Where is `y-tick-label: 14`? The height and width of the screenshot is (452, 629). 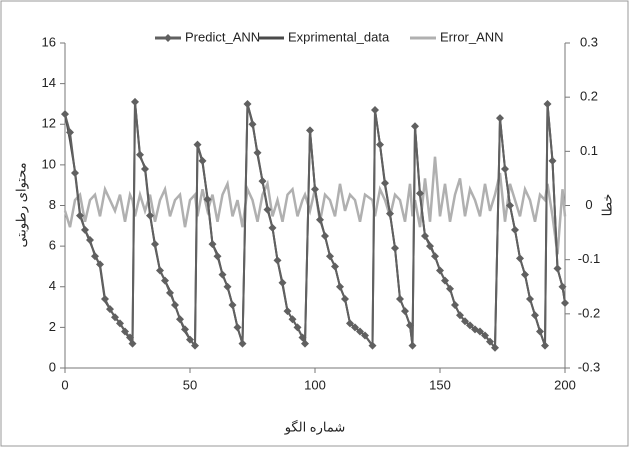 y-tick-label: 14 is located at coordinates (49, 82).